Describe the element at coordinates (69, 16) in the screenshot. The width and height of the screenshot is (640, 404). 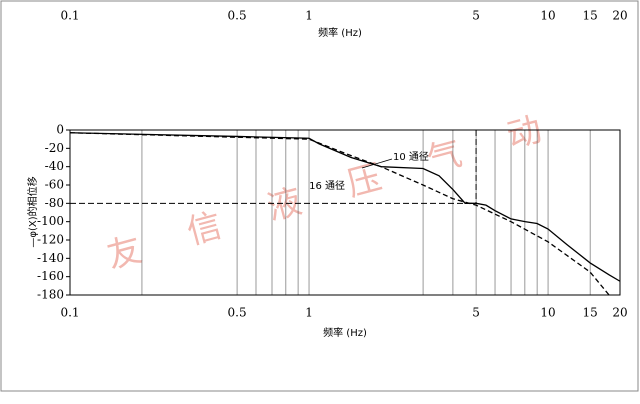
I see `top-x-tick-label: 0.1` at that location.